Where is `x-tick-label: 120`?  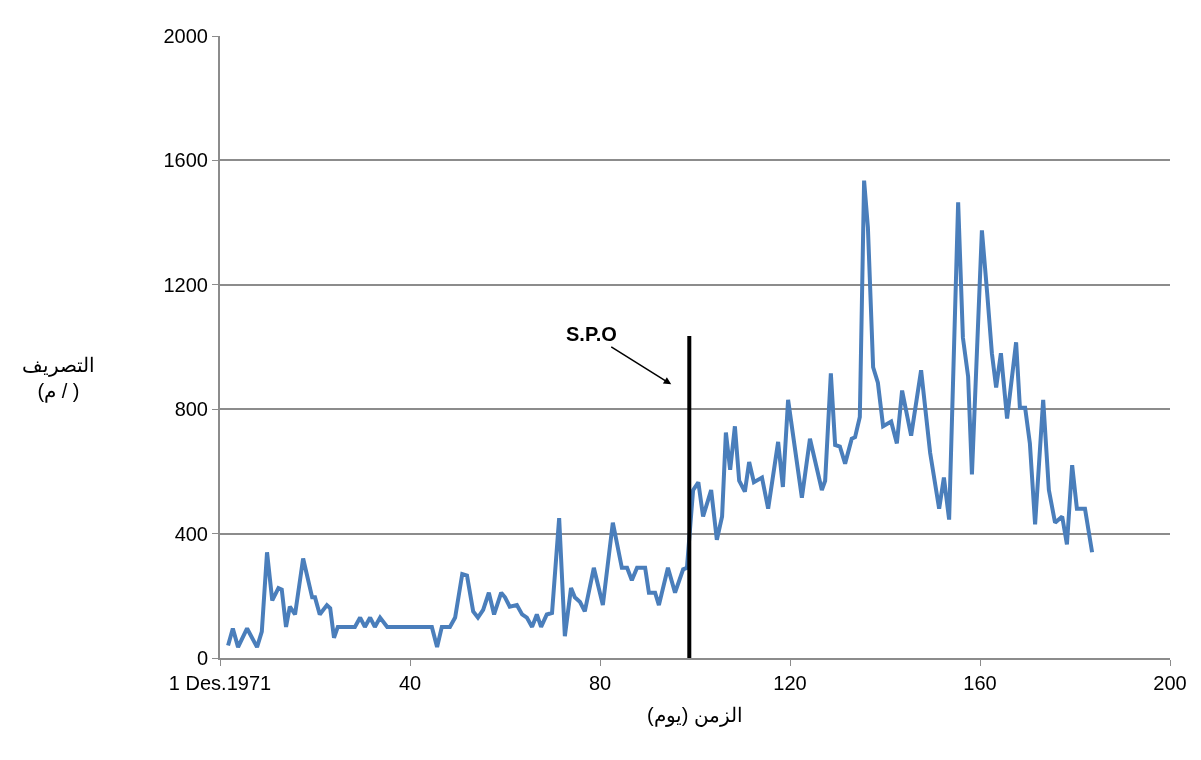
x-tick-label: 120 is located at coordinates (790, 683).